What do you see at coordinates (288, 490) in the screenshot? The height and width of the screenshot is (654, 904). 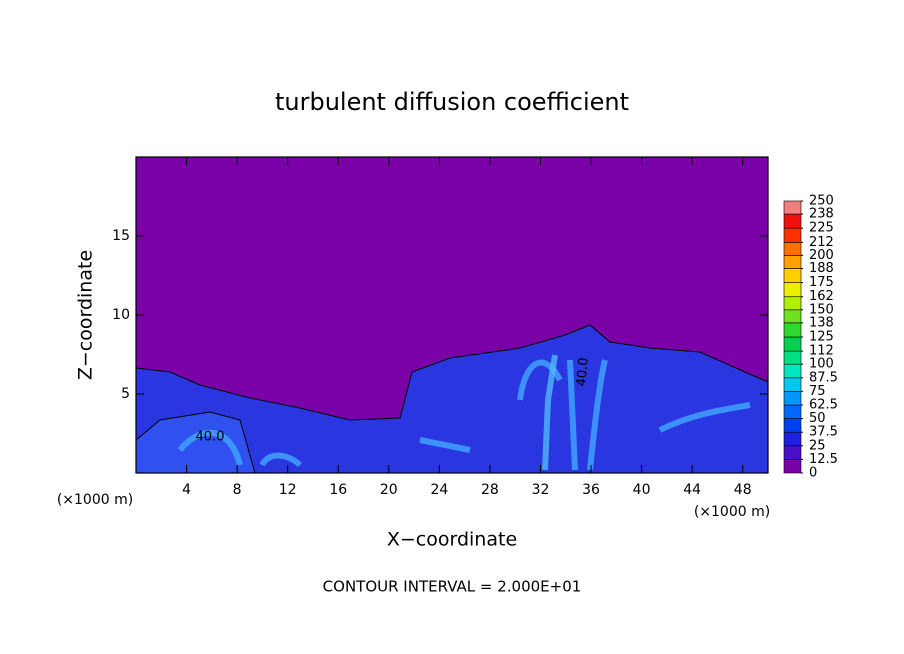 I see `x-tick-label: 12` at bounding box center [288, 490].